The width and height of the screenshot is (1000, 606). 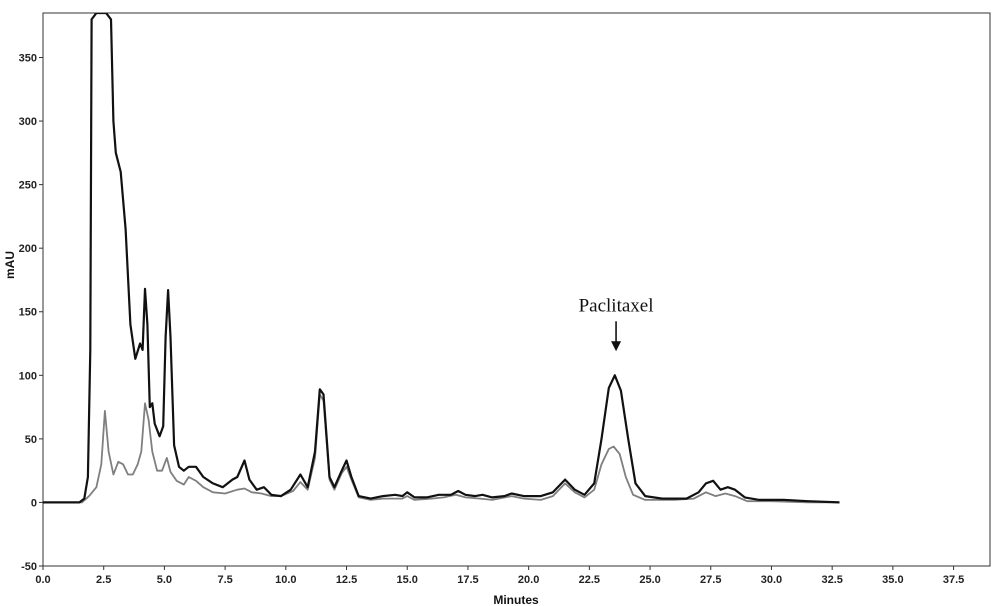 I want to click on y-tick-label: 350, so click(x=28, y=58).